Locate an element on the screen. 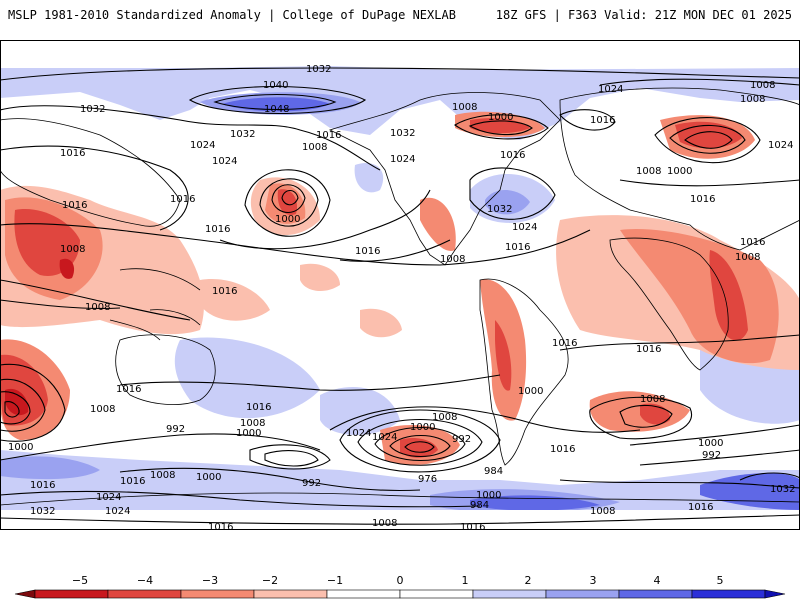  europe-asia-coast is located at coordinates (679, 169).